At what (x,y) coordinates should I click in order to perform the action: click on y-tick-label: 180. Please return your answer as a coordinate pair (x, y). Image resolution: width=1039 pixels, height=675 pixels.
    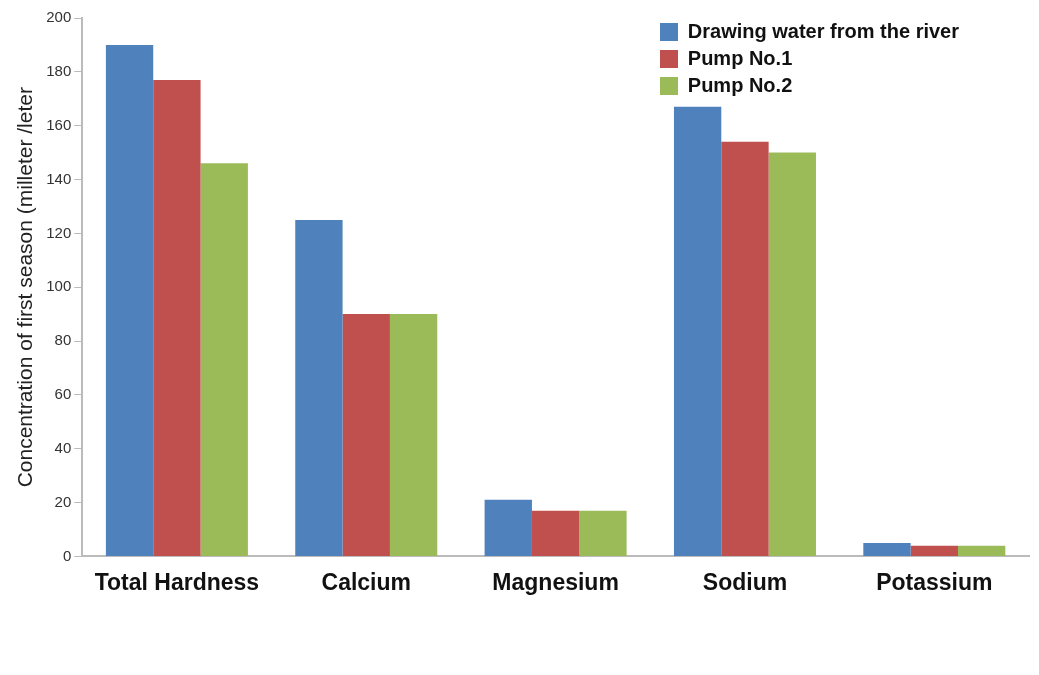
    Looking at the image, I should click on (59, 70).